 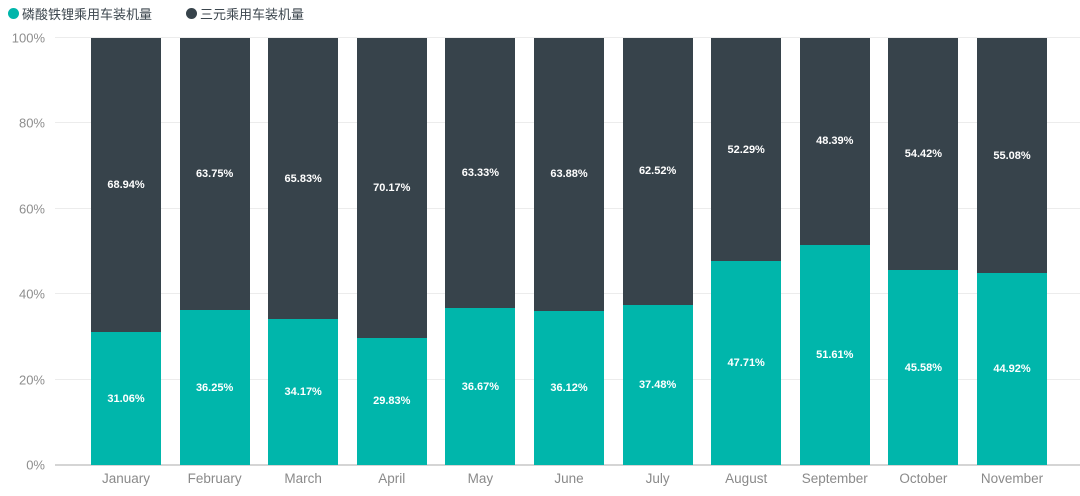 I want to click on bar-segment-lfp: 31.06%, so click(x=126, y=398).